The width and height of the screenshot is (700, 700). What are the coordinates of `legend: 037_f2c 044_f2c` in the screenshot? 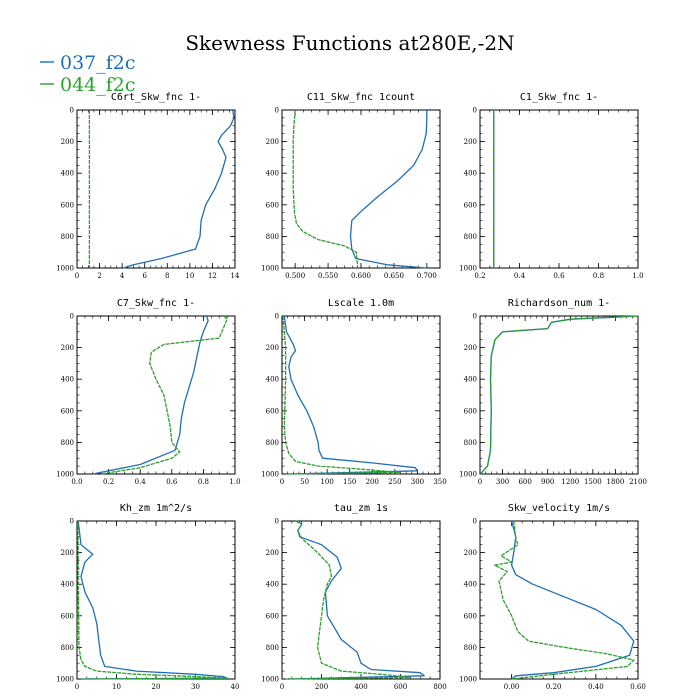 It's located at (88, 74).